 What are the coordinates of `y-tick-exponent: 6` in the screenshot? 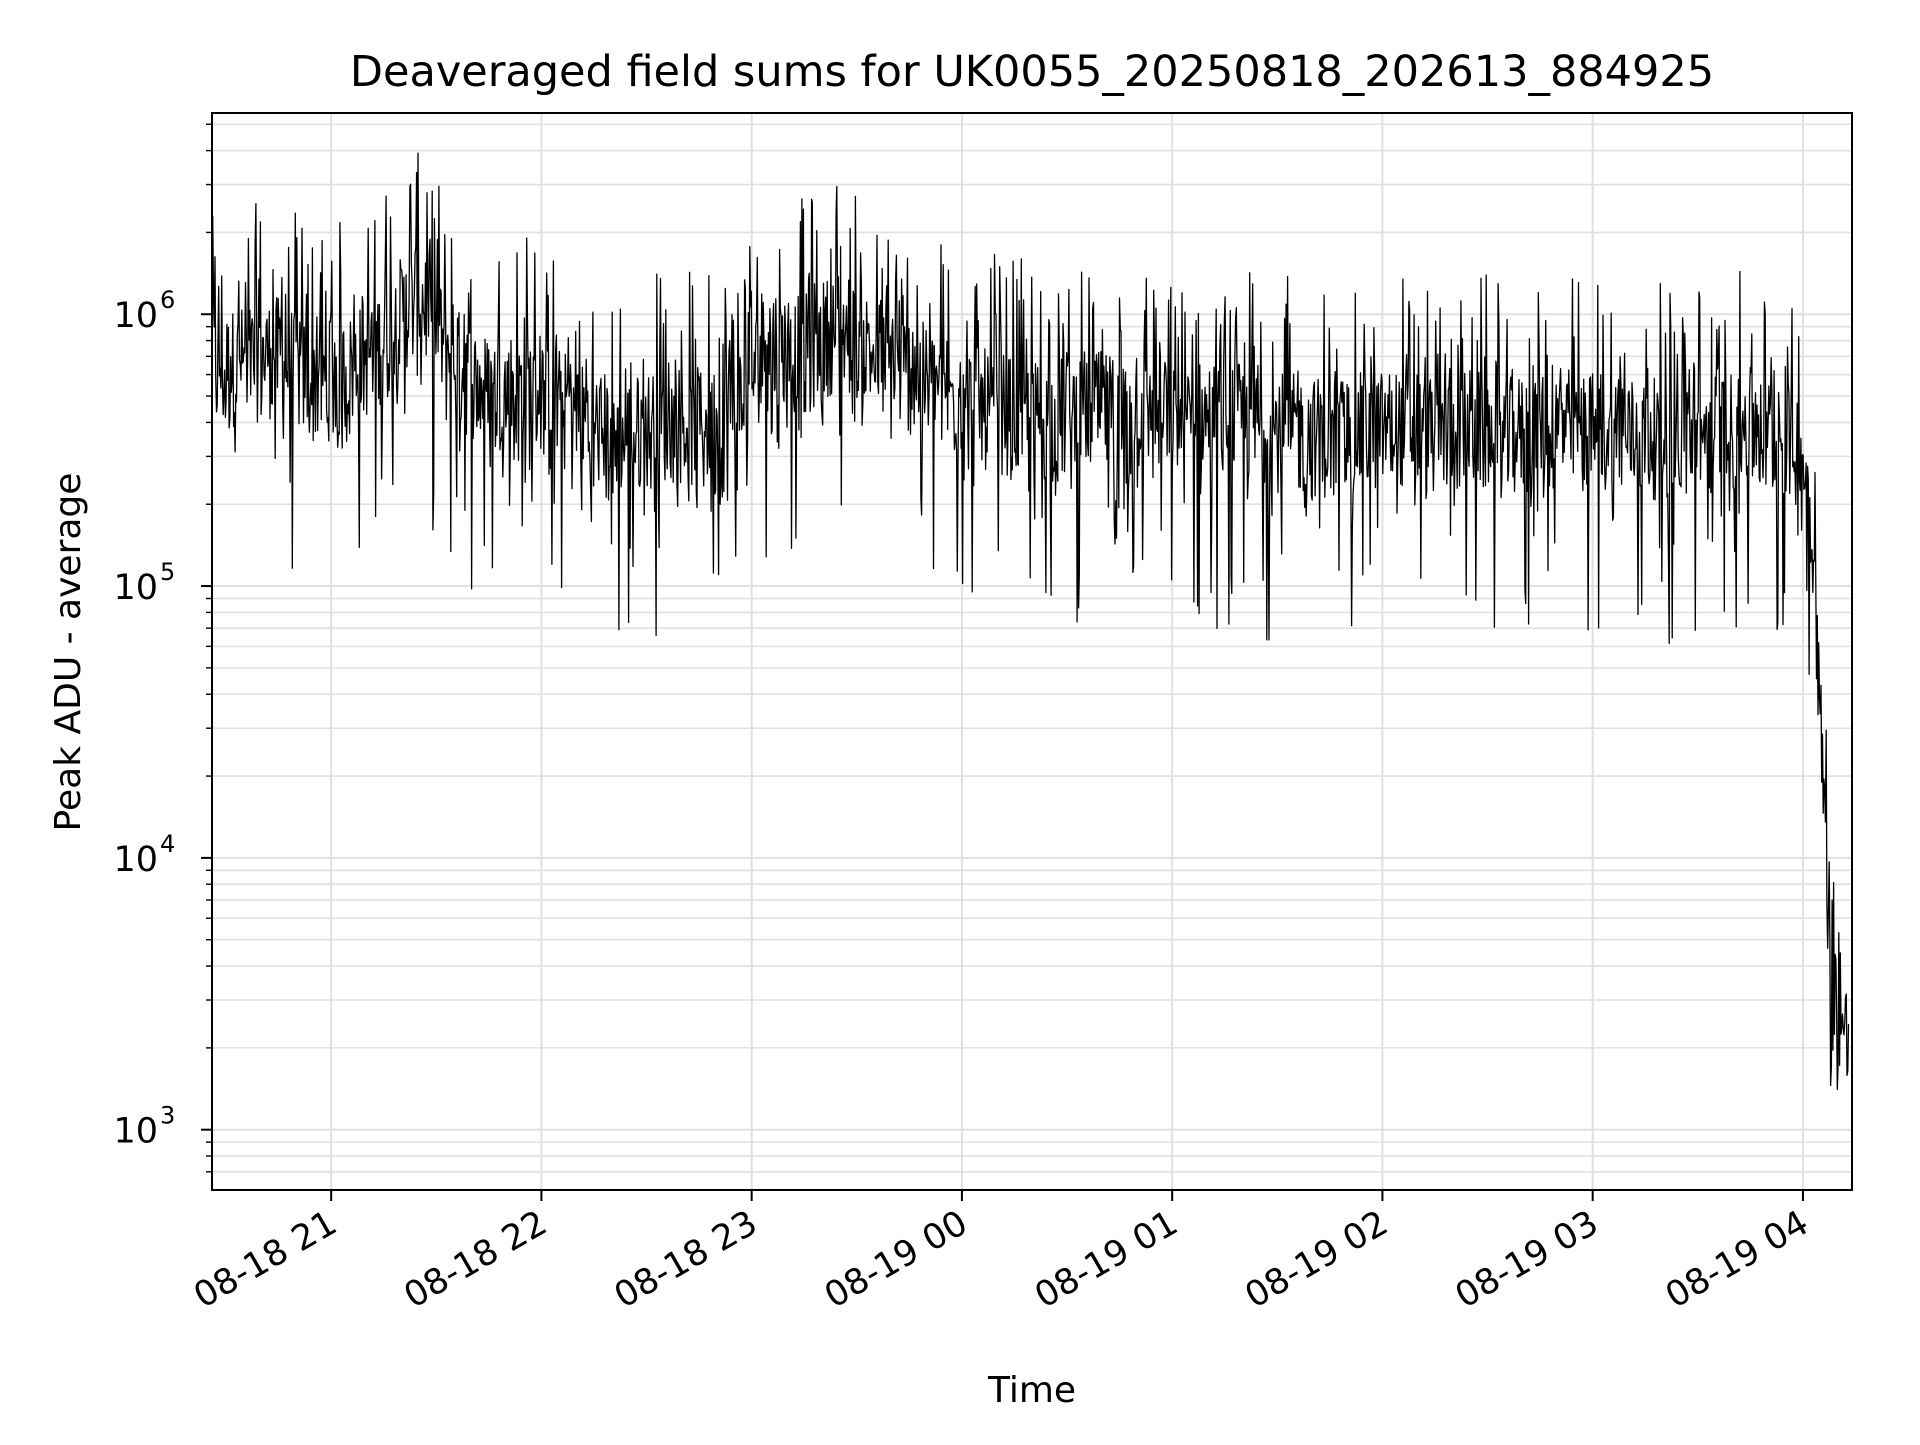 It's located at (167, 300).